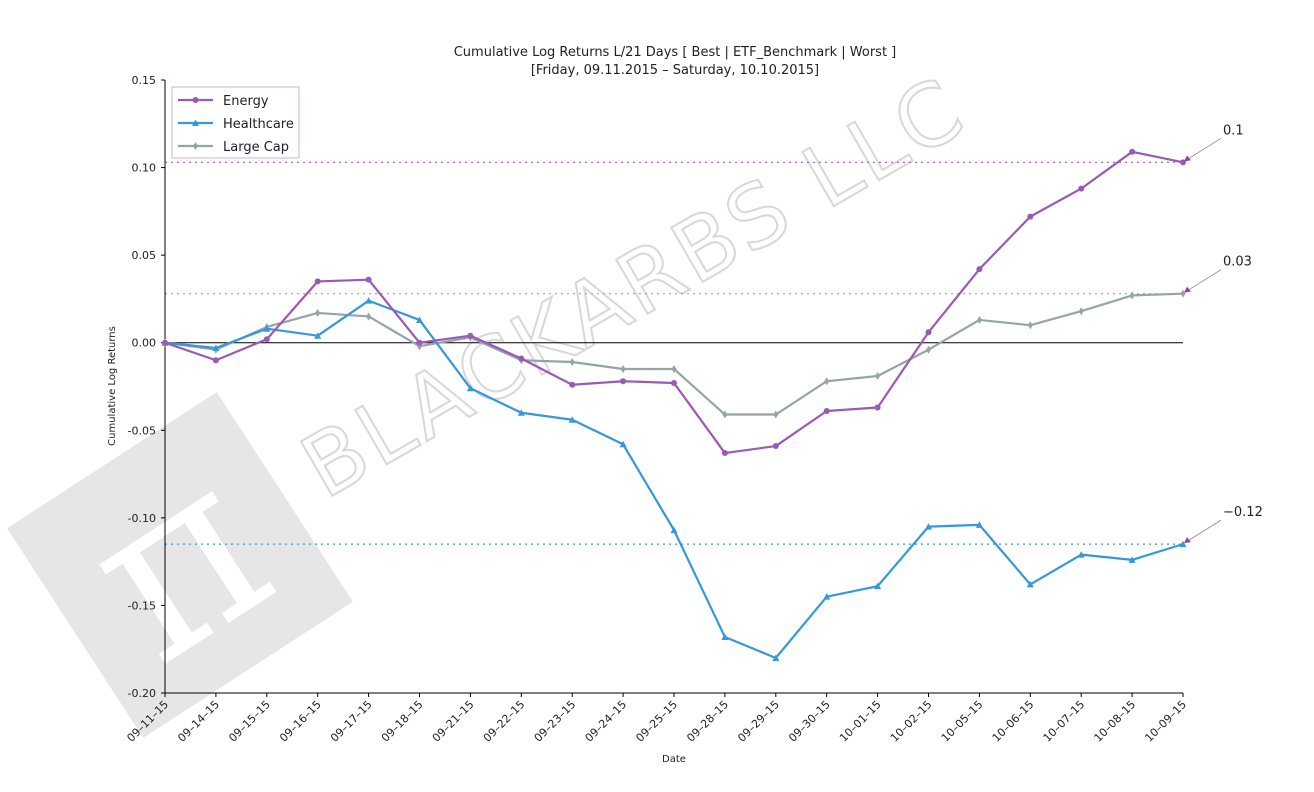 This screenshot has height=792, width=1314. I want to click on y-tick-label: -0.20, so click(142, 693).